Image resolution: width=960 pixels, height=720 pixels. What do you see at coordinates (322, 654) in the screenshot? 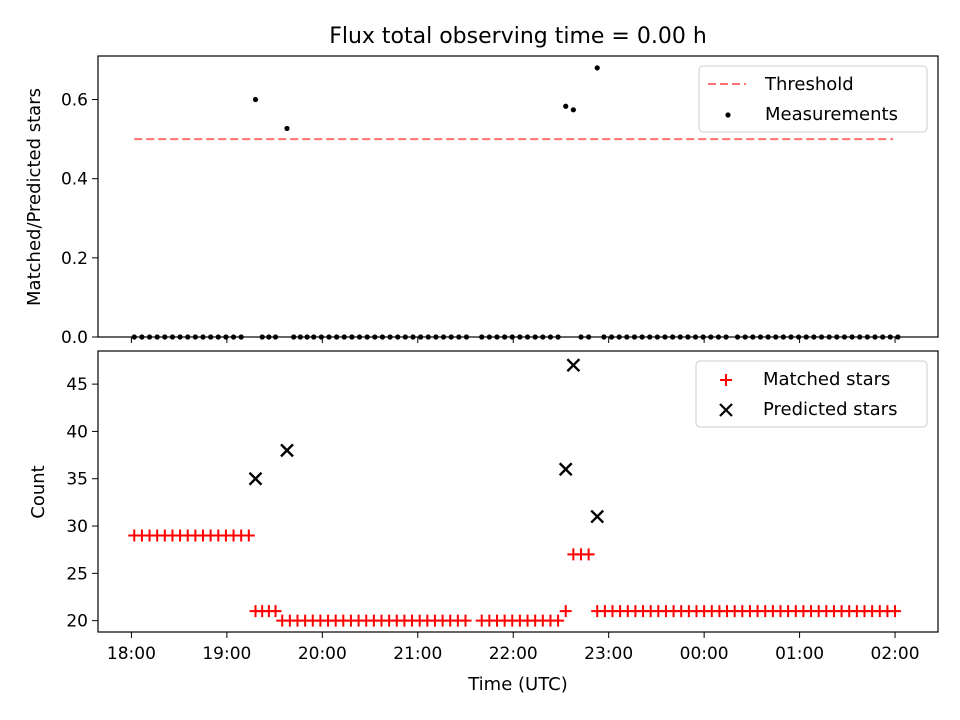
I see `x-tick-label: 20:00` at bounding box center [322, 654].